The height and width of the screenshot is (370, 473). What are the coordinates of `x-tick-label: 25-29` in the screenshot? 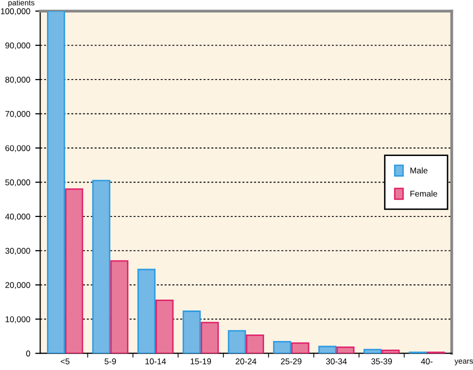 It's located at (291, 361).